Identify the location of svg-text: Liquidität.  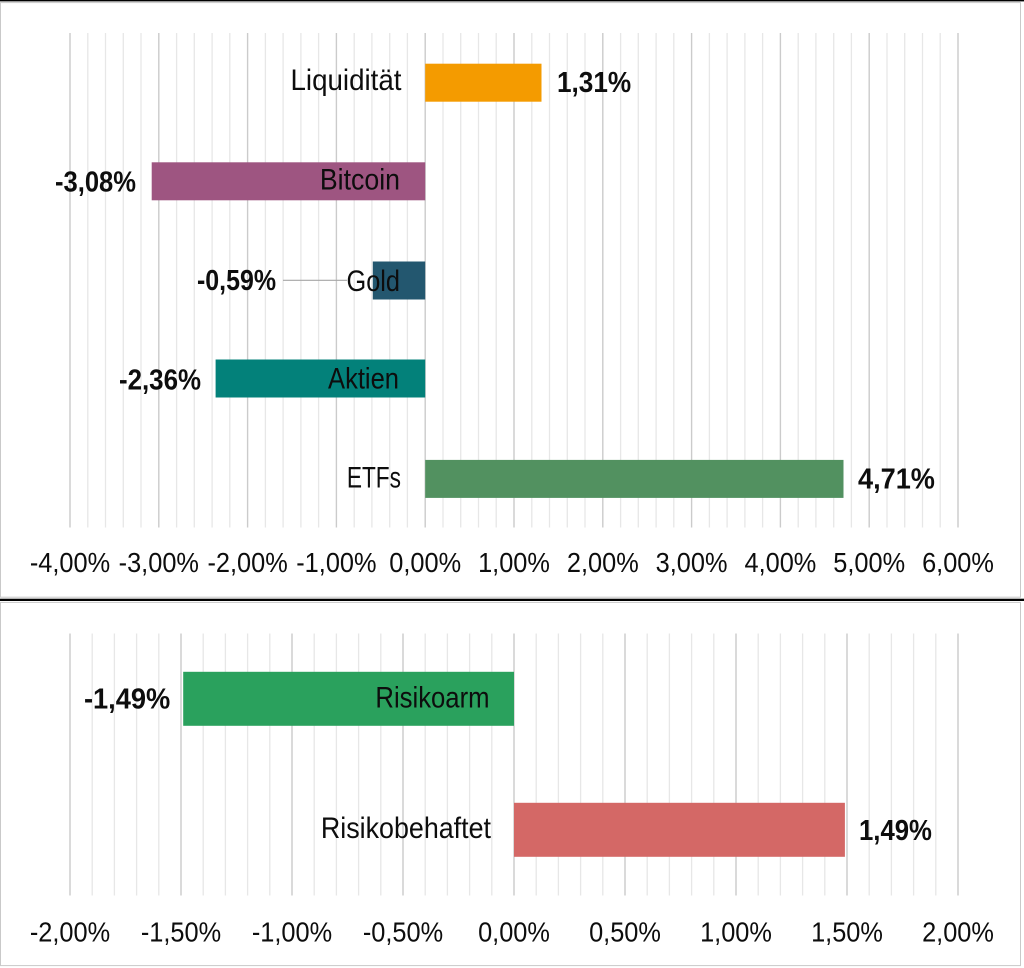
(346, 80).